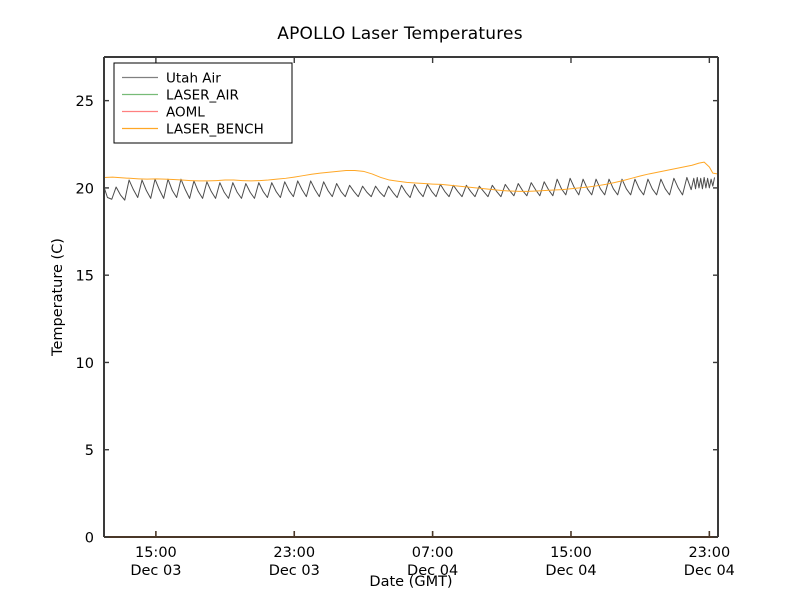  I want to click on legend-label-laser-air: LASER_AIR, so click(202, 96).